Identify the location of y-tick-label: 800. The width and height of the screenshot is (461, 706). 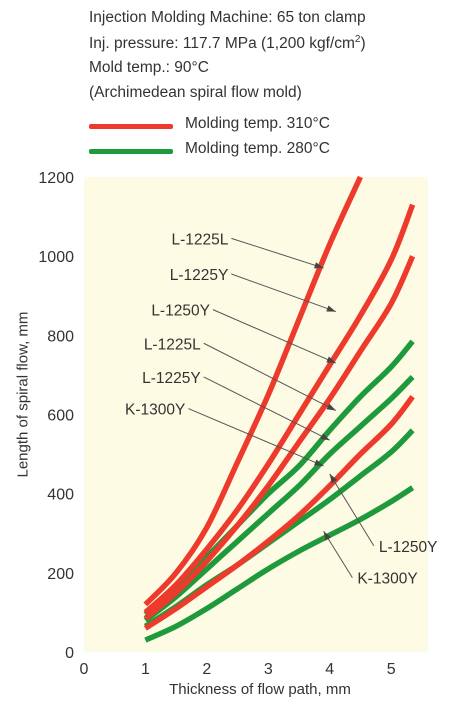
(60, 336).